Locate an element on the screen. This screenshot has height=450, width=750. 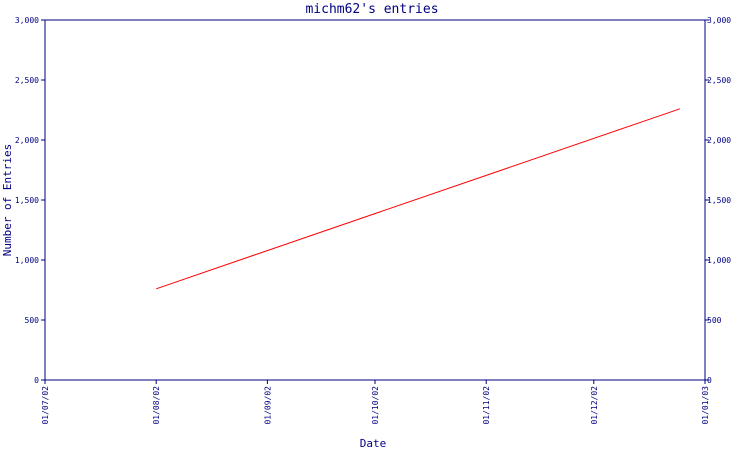
y-tick-label-right: 1,500 is located at coordinates (719, 200).